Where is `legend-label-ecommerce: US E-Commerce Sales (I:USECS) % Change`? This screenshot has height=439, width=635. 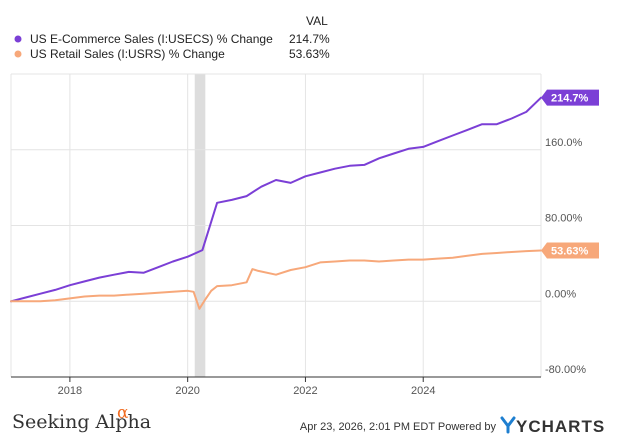 legend-label-ecommerce: US E-Commerce Sales (I:USECS) % Change is located at coordinates (151, 39).